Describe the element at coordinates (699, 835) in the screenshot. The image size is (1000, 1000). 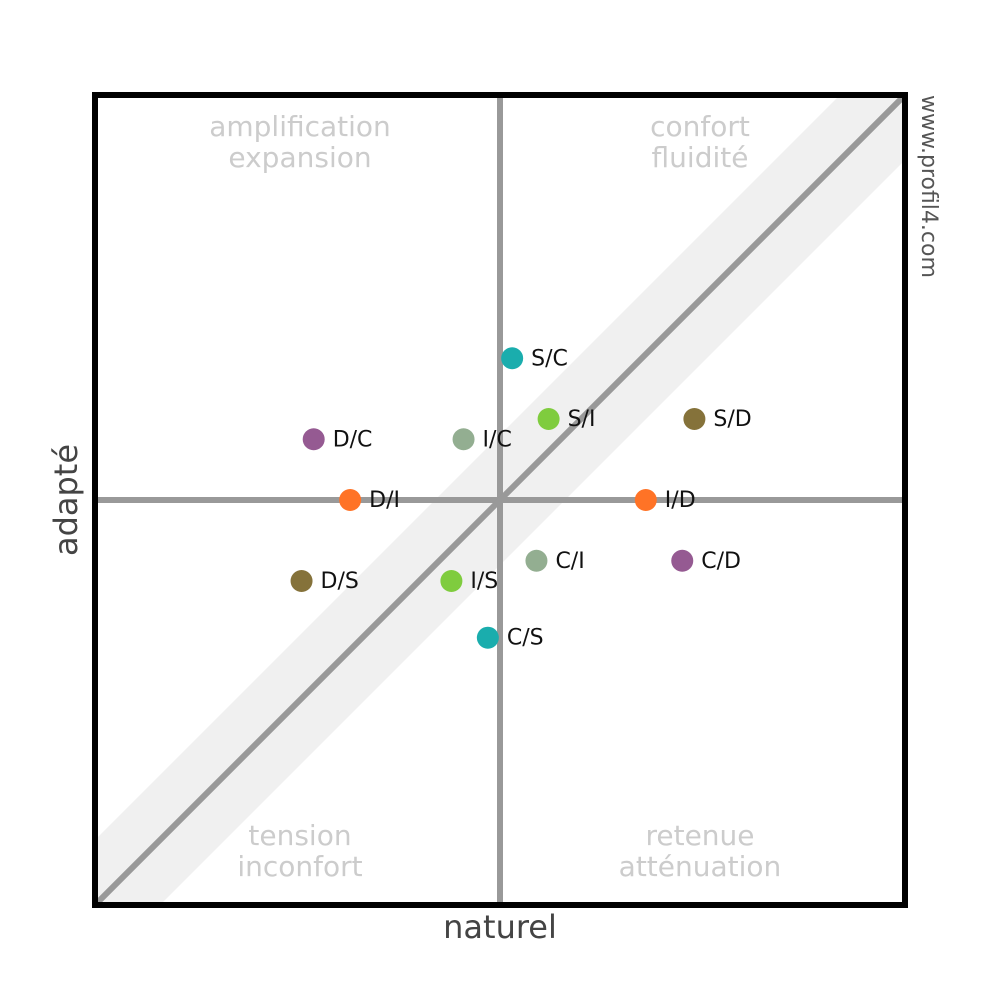
I see `quadrant-label: retenue` at that location.